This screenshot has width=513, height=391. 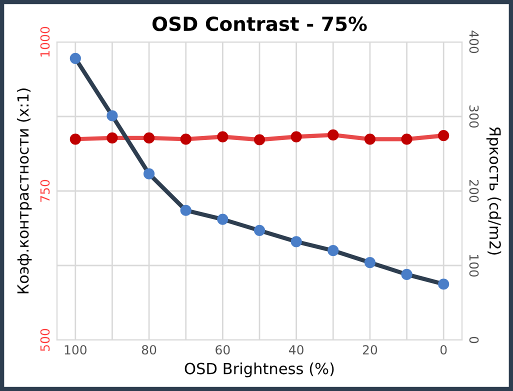 What do you see at coordinates (474, 117) in the screenshot?
I see `y2-tick-label: 300` at bounding box center [474, 117].